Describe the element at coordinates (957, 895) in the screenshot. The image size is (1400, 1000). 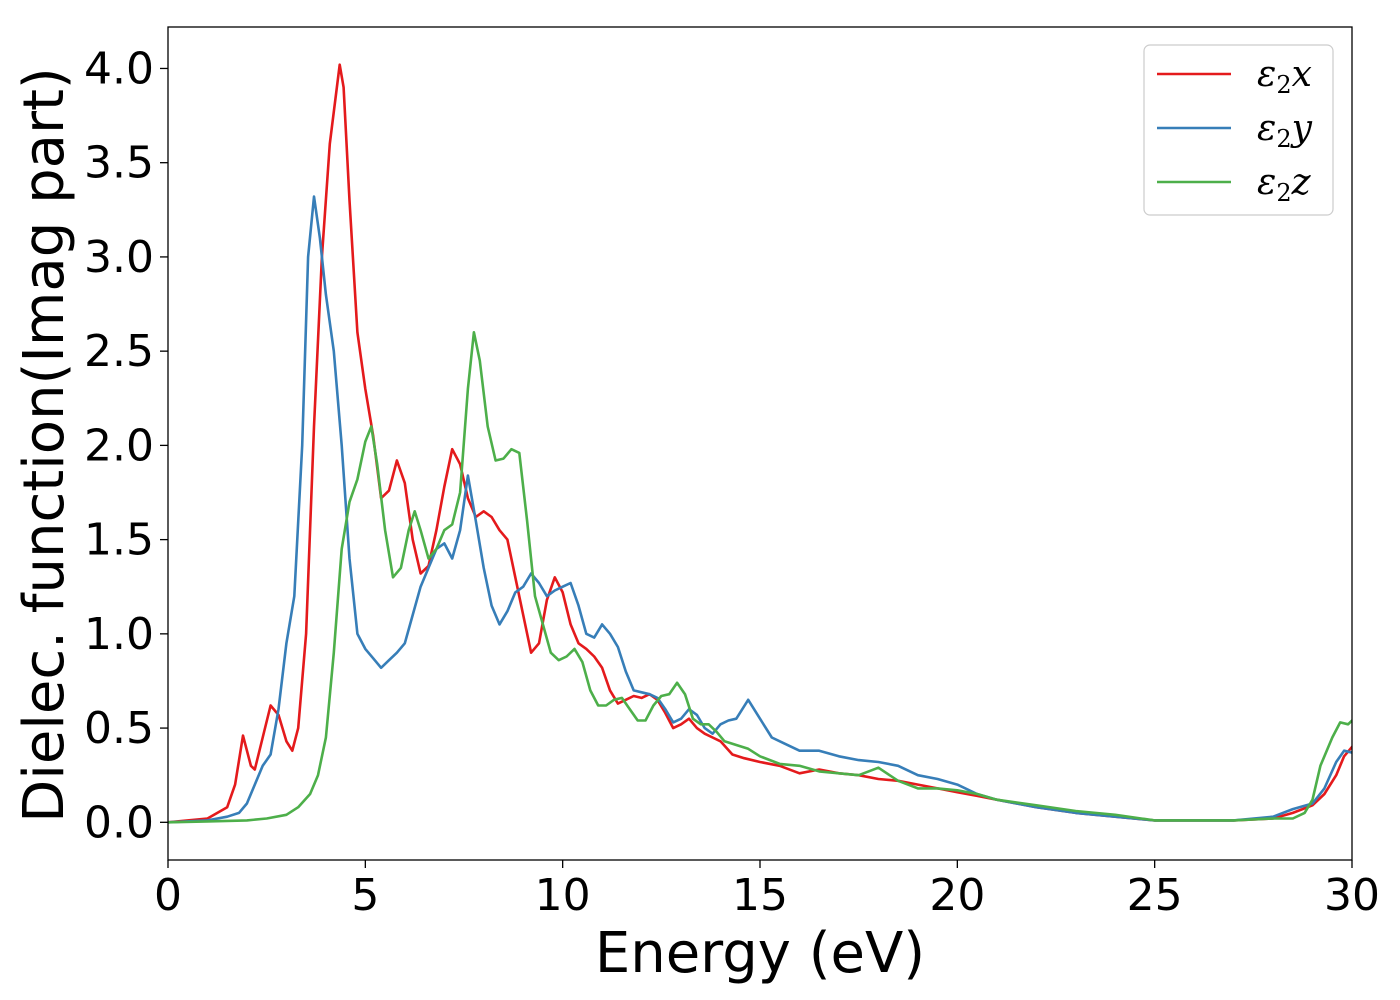
I see `x-tick-label: 20` at that location.